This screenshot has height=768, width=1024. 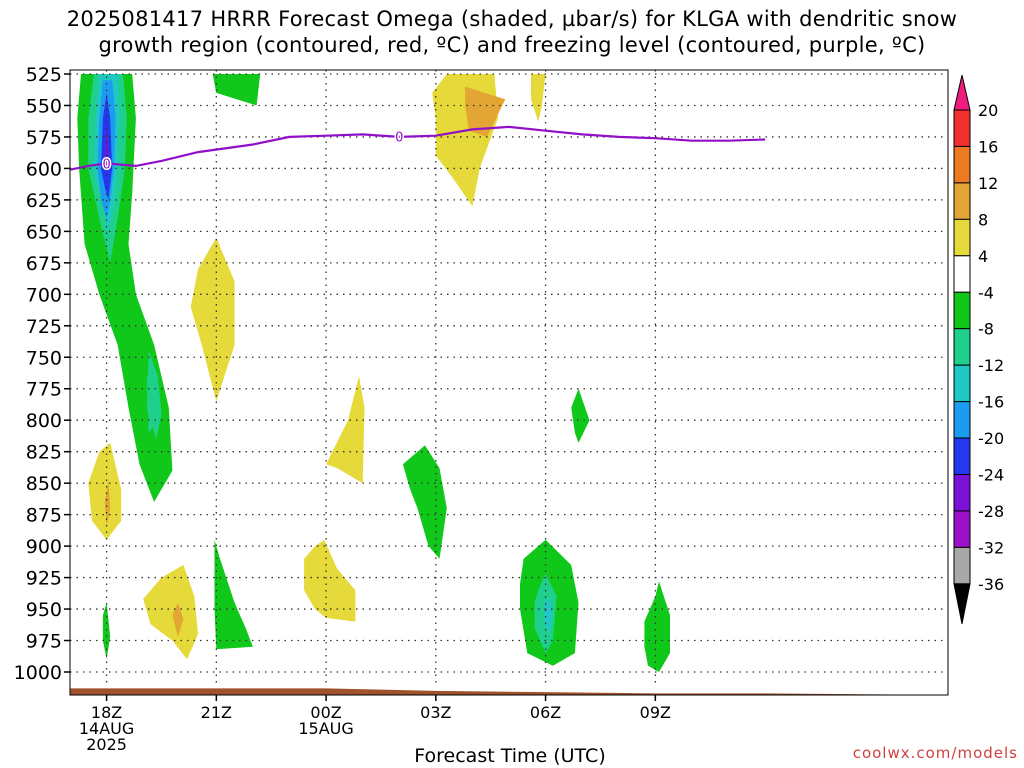 What do you see at coordinates (986, 329) in the screenshot?
I see `colorbar-label-6: -8` at bounding box center [986, 329].